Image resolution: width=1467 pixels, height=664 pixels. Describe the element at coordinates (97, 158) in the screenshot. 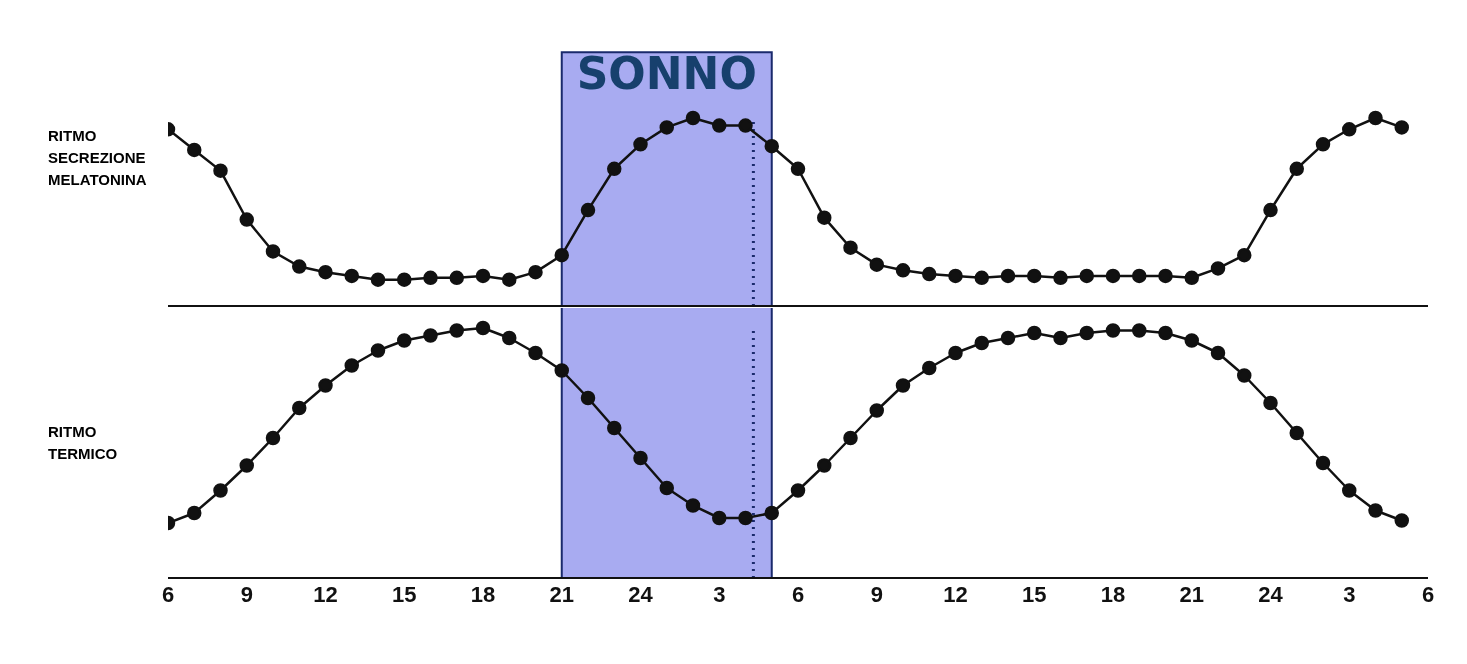

I see `y-axis-title: RITMO SECREZIONE MELATONINA` at that location.